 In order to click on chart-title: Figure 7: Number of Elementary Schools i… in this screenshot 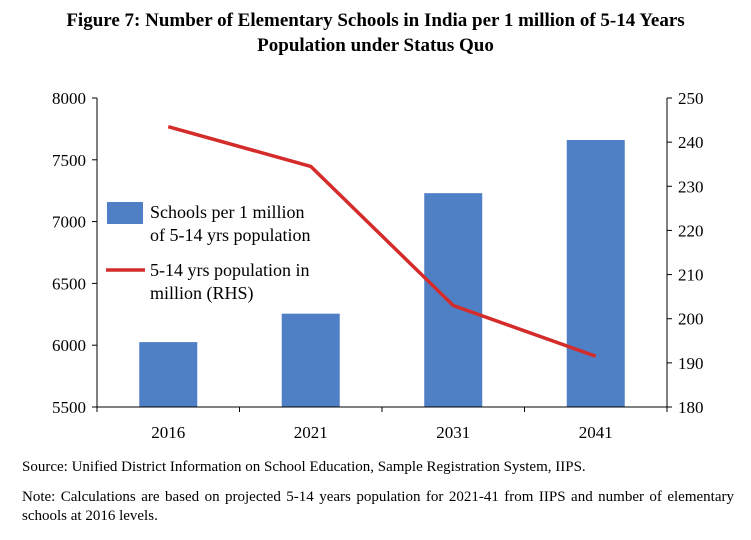, I will do `click(375, 33)`.